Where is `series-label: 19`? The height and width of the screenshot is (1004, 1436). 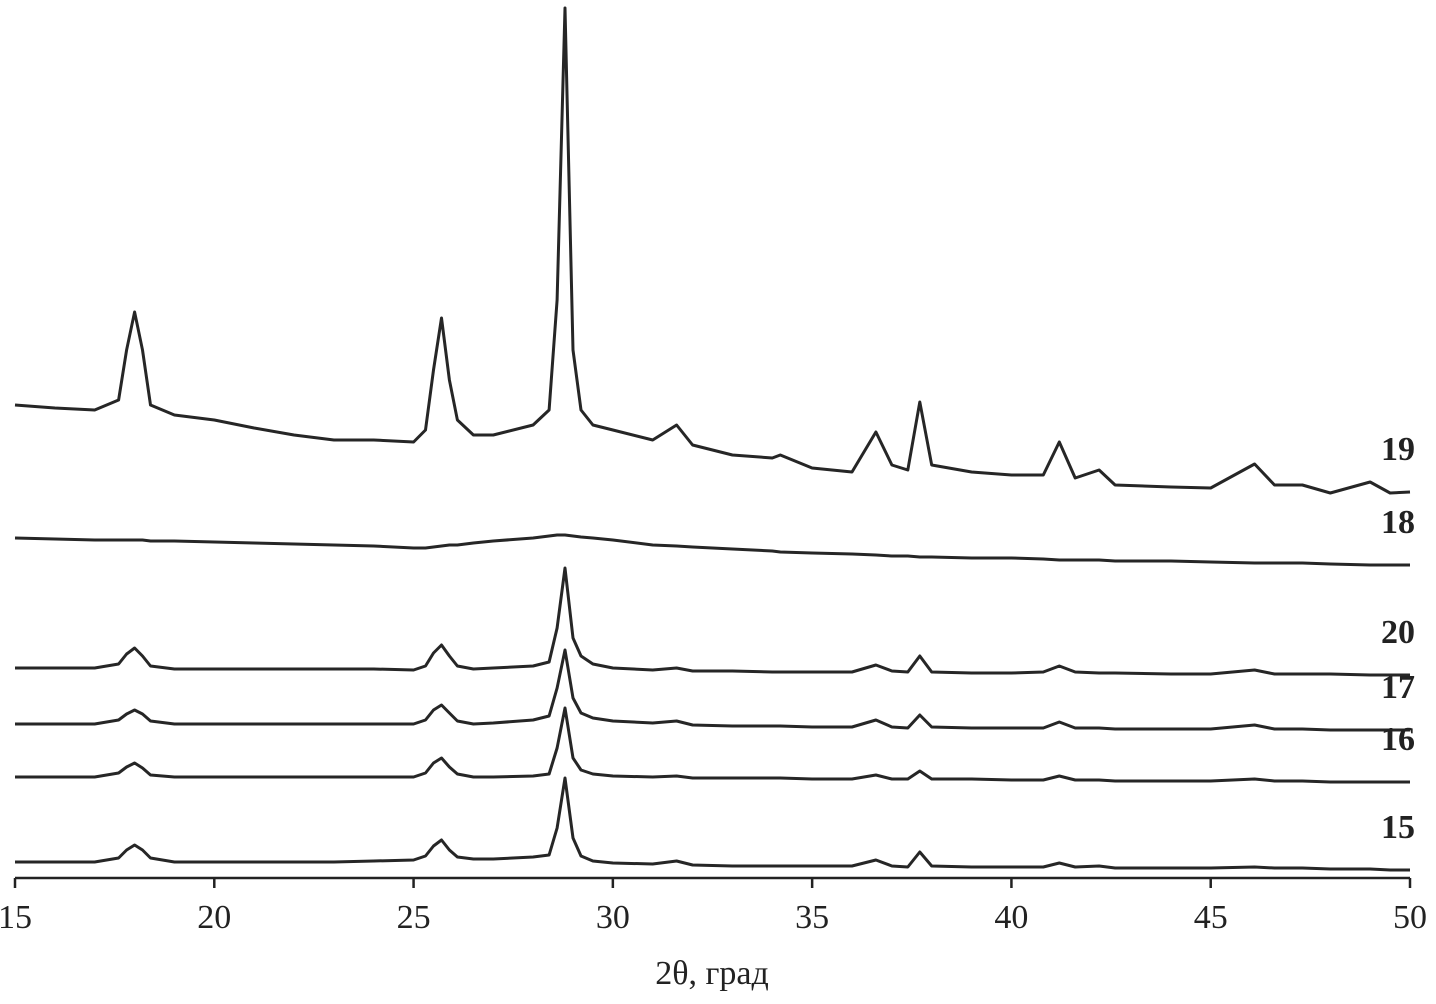
series-label: 19 is located at coordinates (1398, 449).